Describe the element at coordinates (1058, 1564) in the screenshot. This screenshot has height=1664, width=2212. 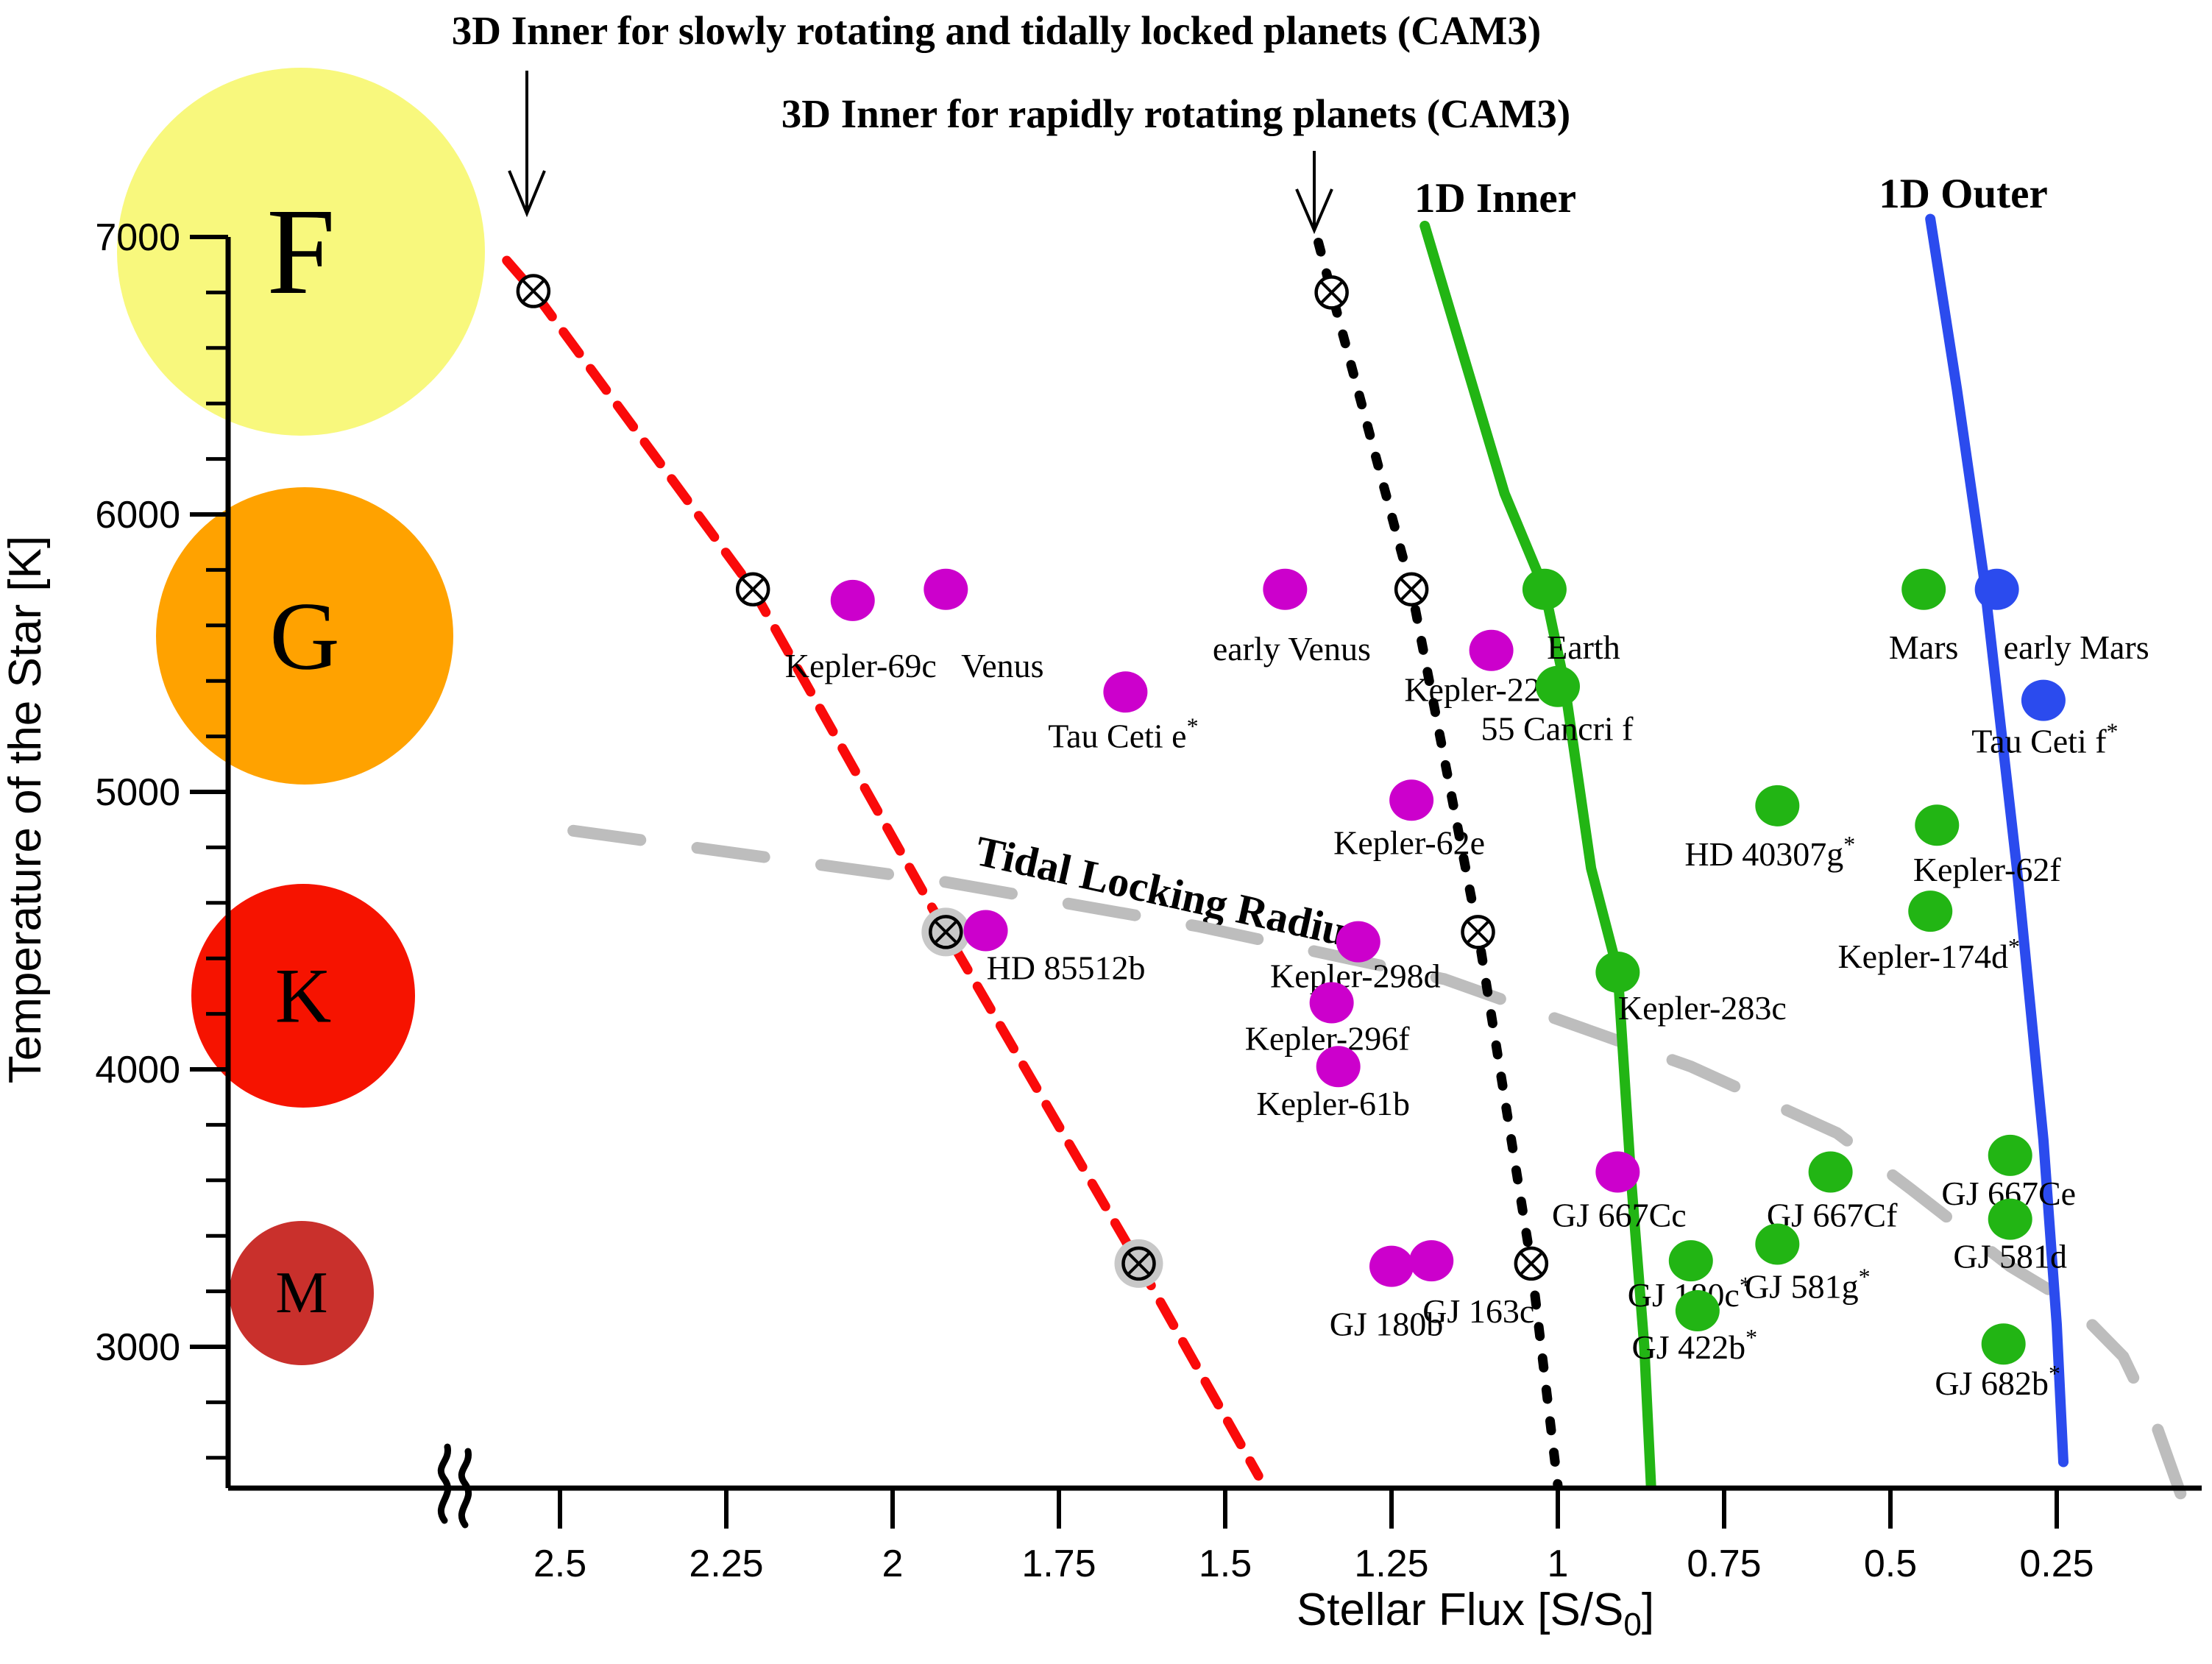
I see `x-tick-label-1.75: 1.75` at that location.